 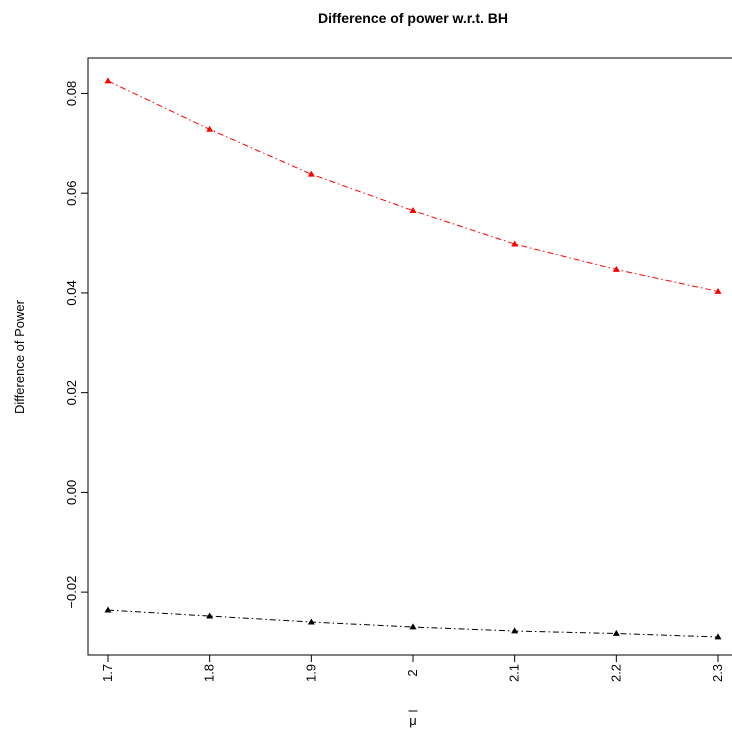 What do you see at coordinates (71, 592) in the screenshot?
I see `y-tick-label: −0.02` at bounding box center [71, 592].